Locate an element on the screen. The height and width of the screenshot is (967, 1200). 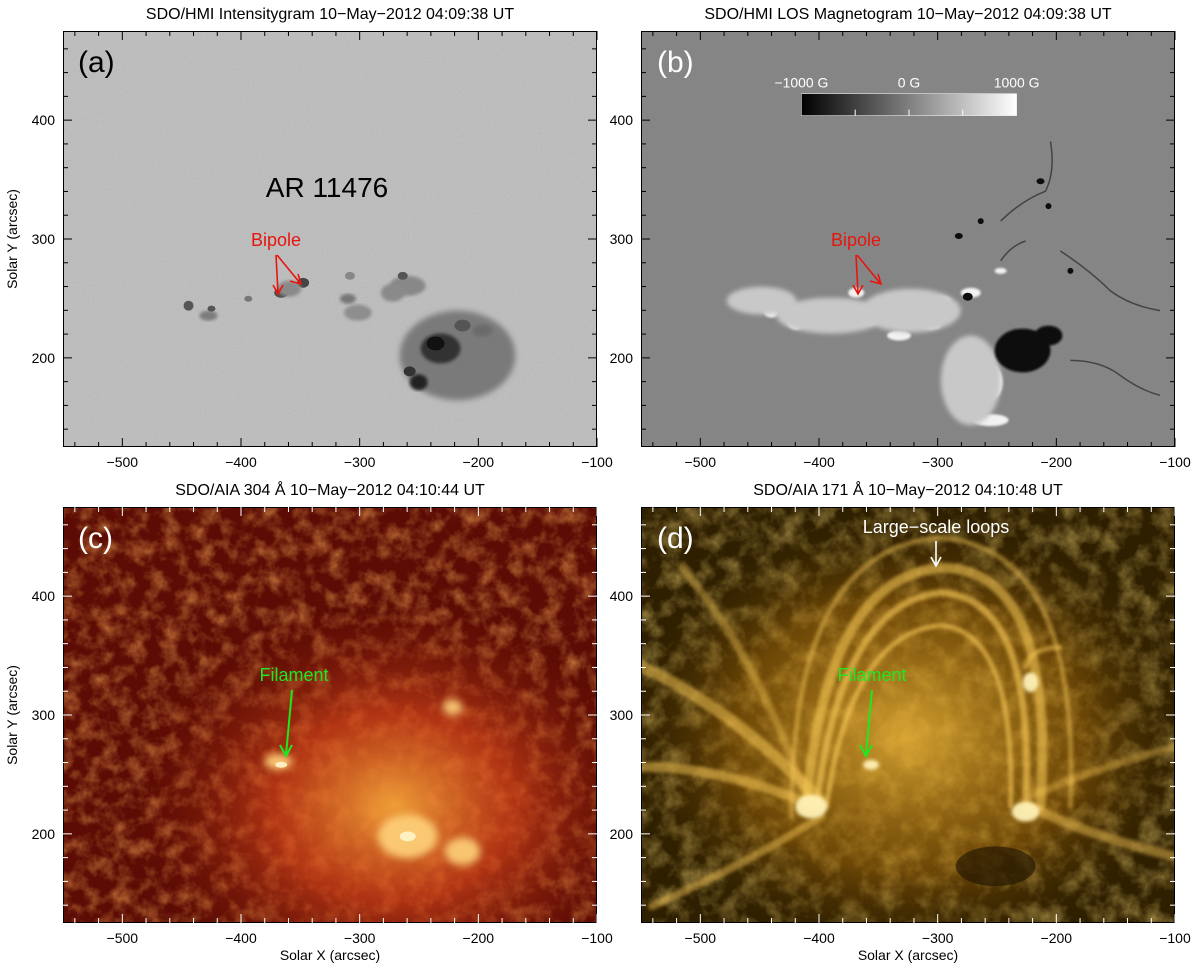
panel-b-y-tick-label: 300 is located at coordinates (622, 239).